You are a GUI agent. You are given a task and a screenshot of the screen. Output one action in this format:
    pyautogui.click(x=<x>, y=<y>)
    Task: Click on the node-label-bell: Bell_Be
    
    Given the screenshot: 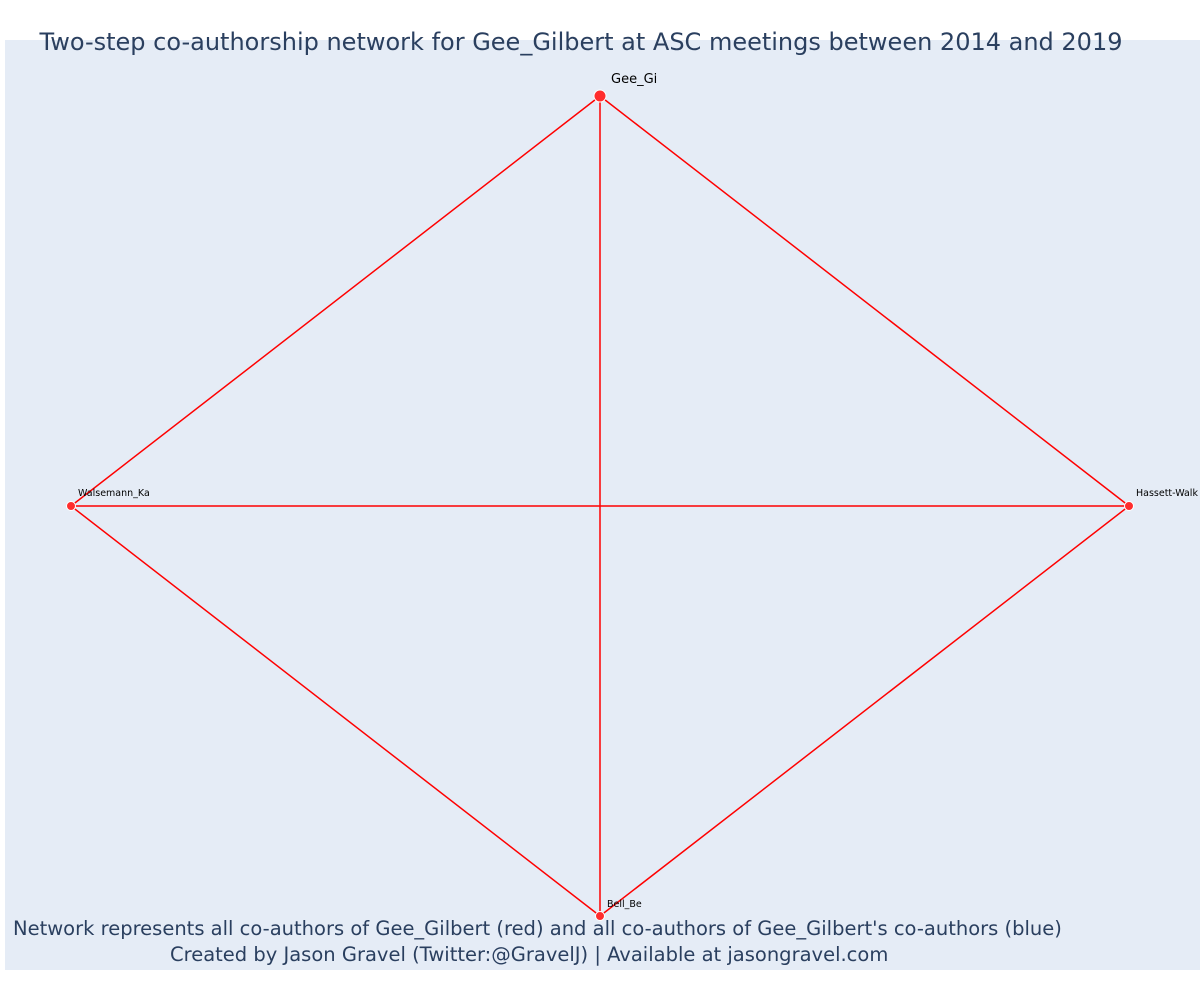 What is the action you would take?
    pyautogui.click(x=624, y=904)
    